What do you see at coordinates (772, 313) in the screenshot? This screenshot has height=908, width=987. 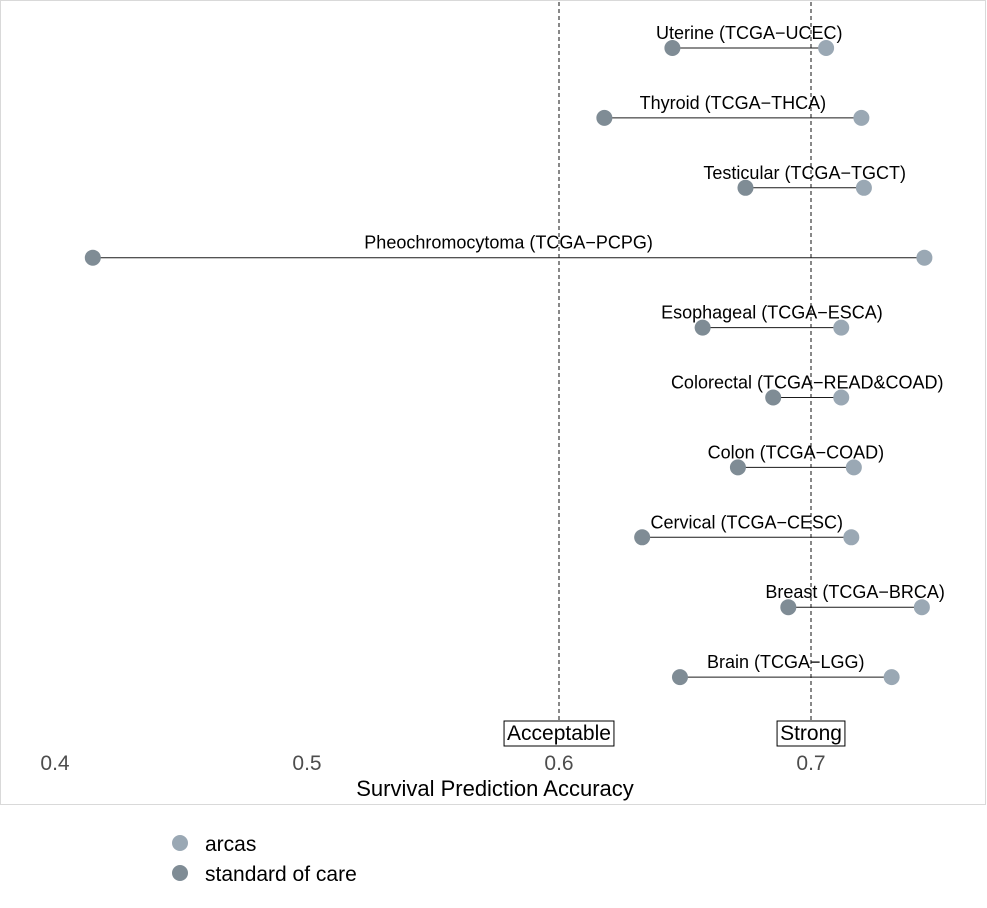 I see `row-label: Esophageal (TCGA−ESCA)` at bounding box center [772, 313].